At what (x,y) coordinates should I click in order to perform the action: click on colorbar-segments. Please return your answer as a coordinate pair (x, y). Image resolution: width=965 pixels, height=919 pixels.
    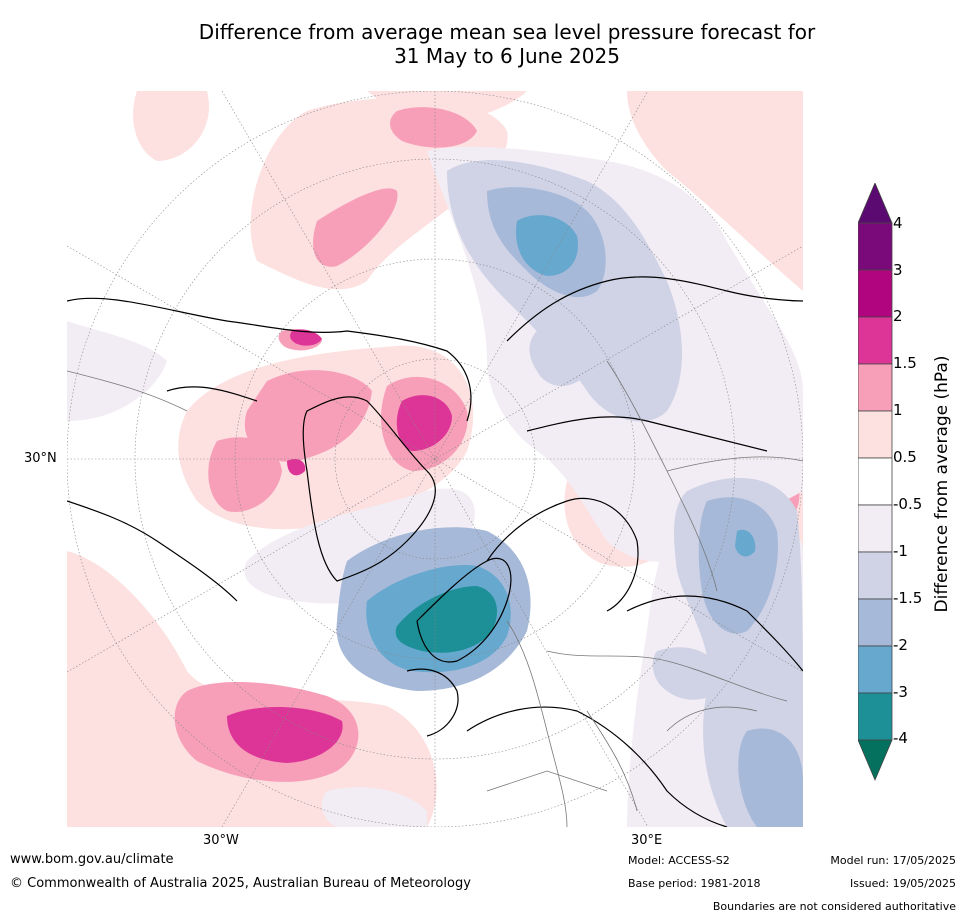
    Looking at the image, I should click on (875, 482).